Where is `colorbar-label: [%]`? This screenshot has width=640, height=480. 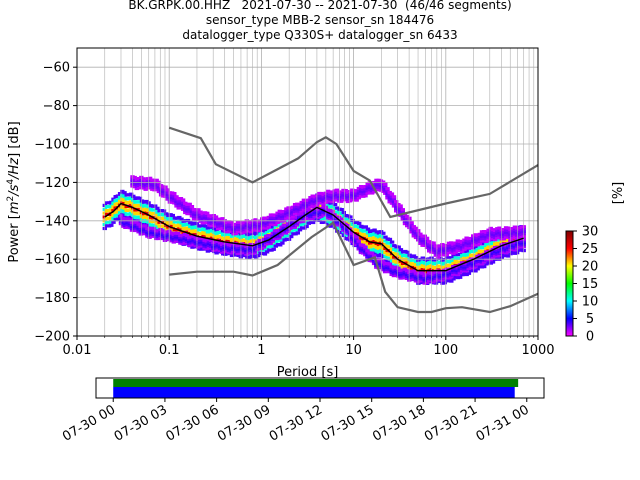 colorbar-label: [%] is located at coordinates (618, 193).